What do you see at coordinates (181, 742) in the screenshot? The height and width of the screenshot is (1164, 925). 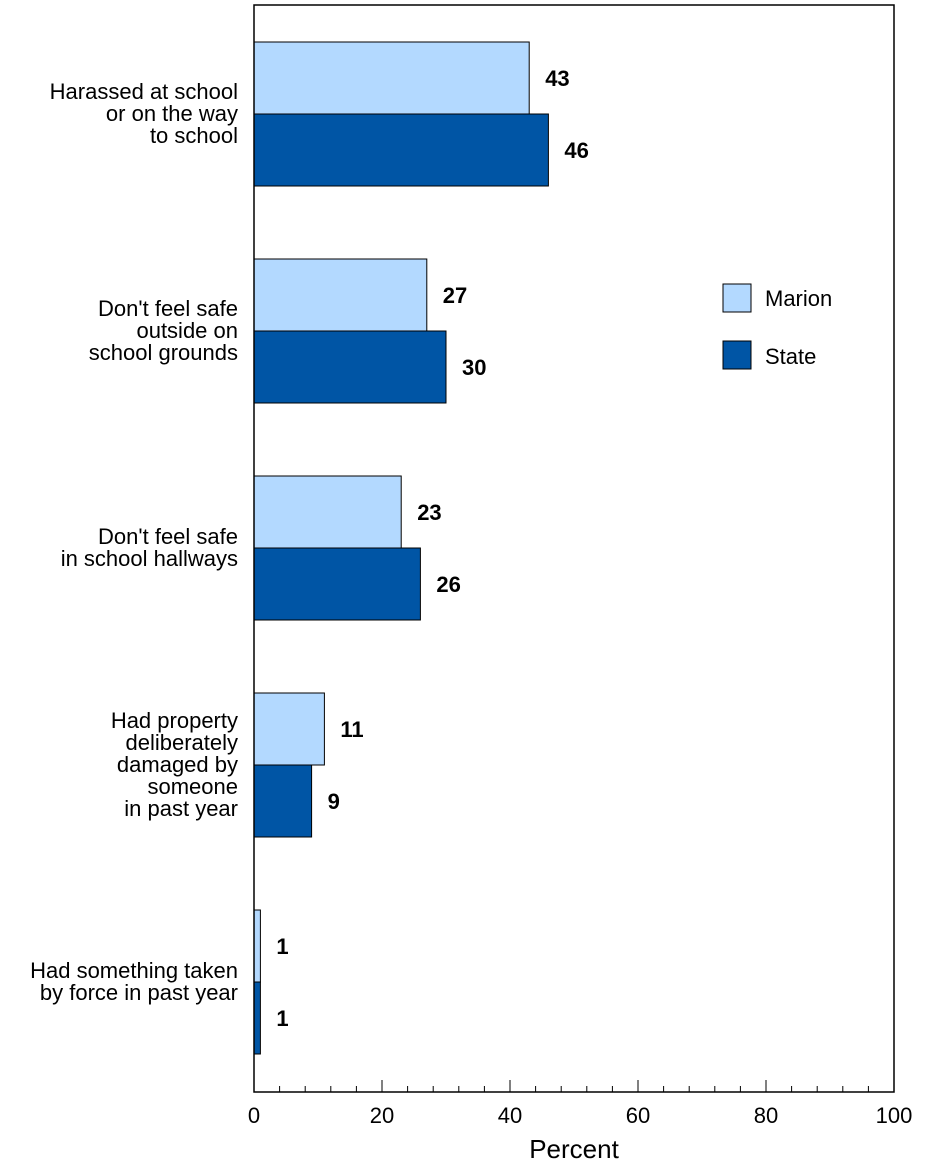 I see `category-label-line: deliberately` at bounding box center [181, 742].